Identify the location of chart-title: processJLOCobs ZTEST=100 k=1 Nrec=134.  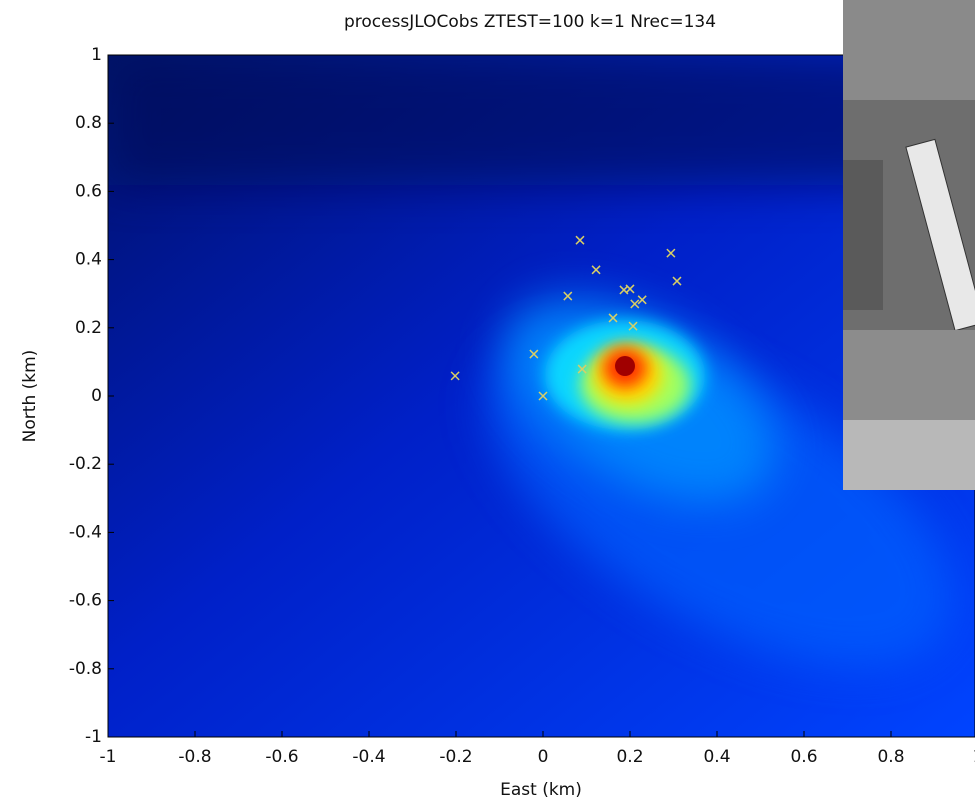
(530, 22).